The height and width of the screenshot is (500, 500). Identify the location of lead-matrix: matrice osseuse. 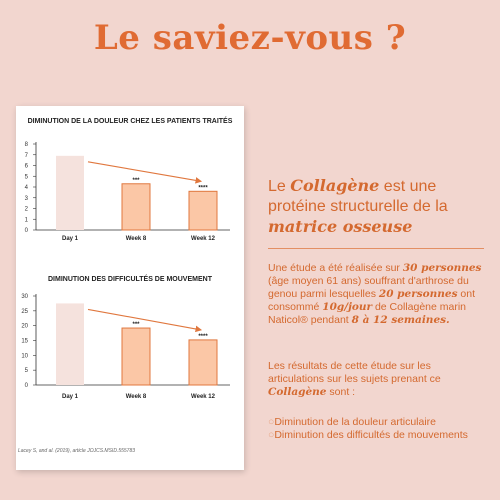
(340, 226).